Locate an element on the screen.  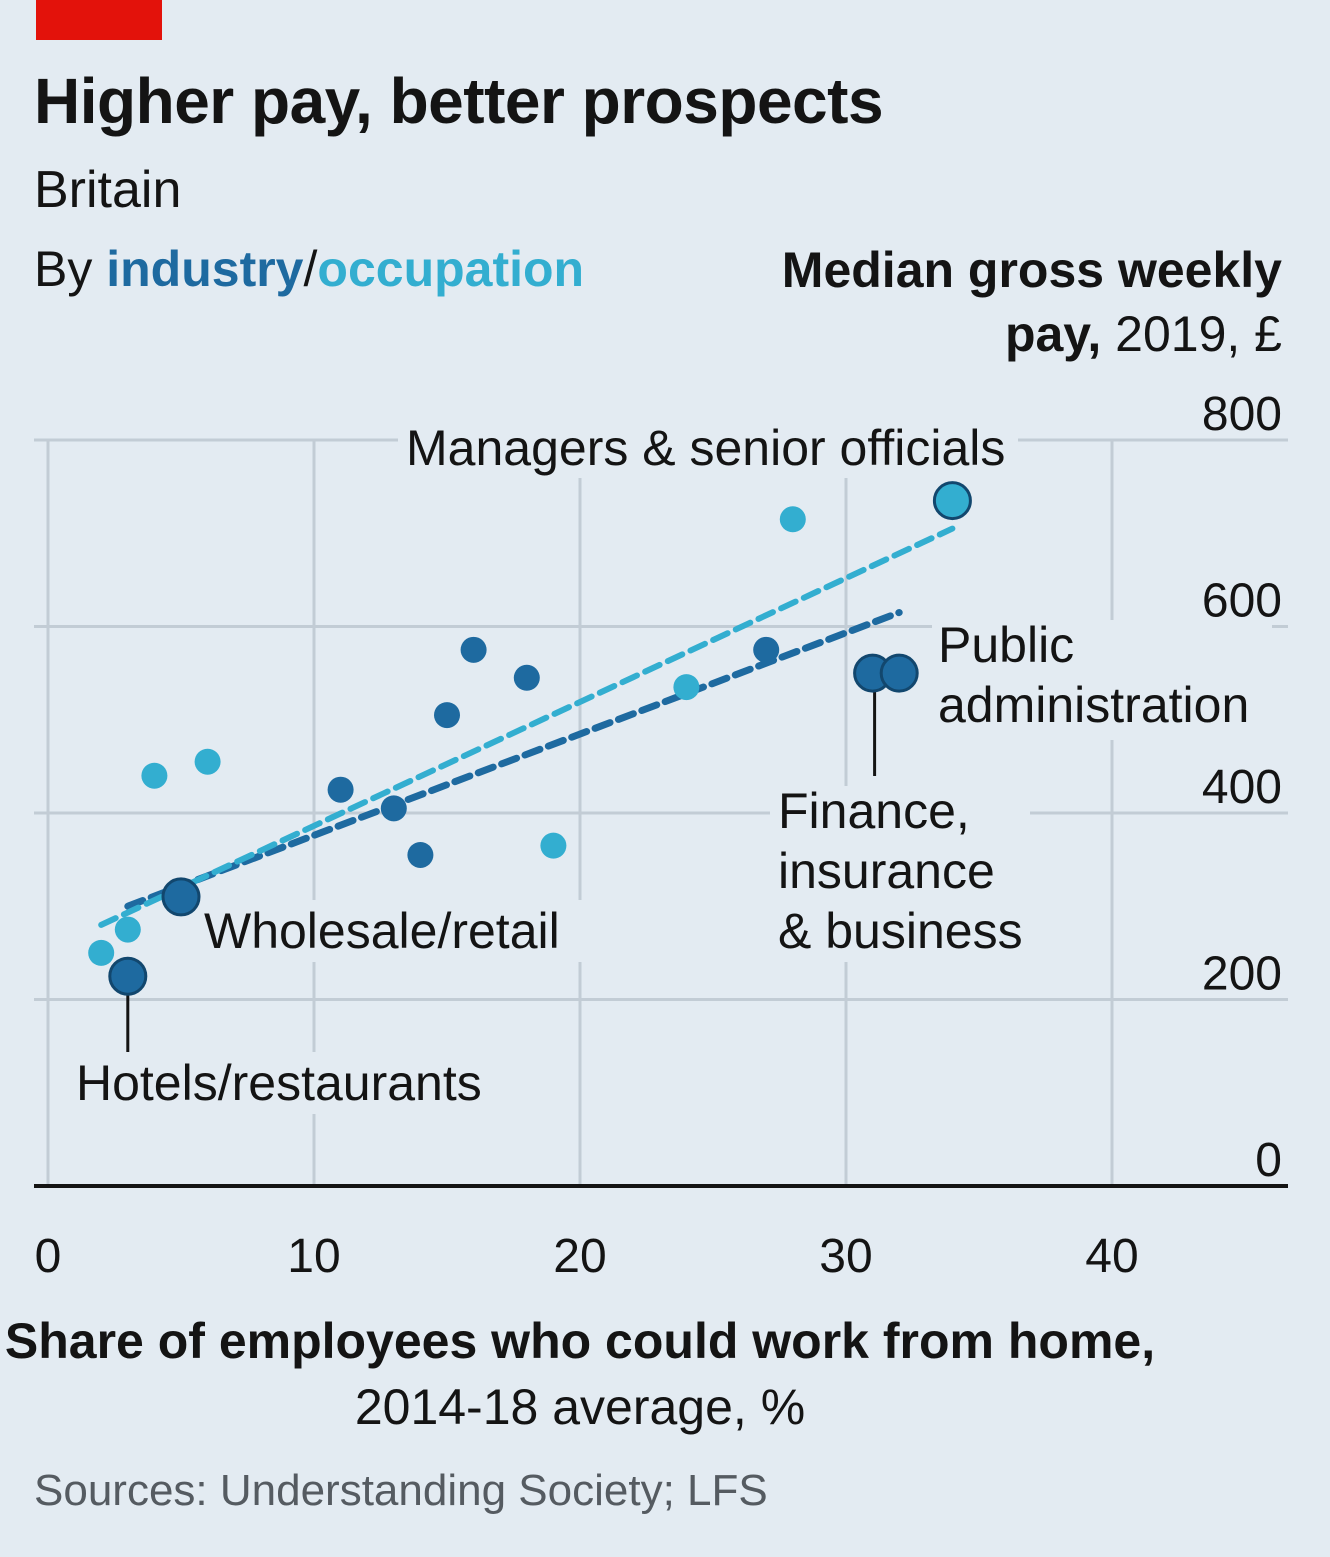
label-finance-2: & business is located at coordinates (900, 931).